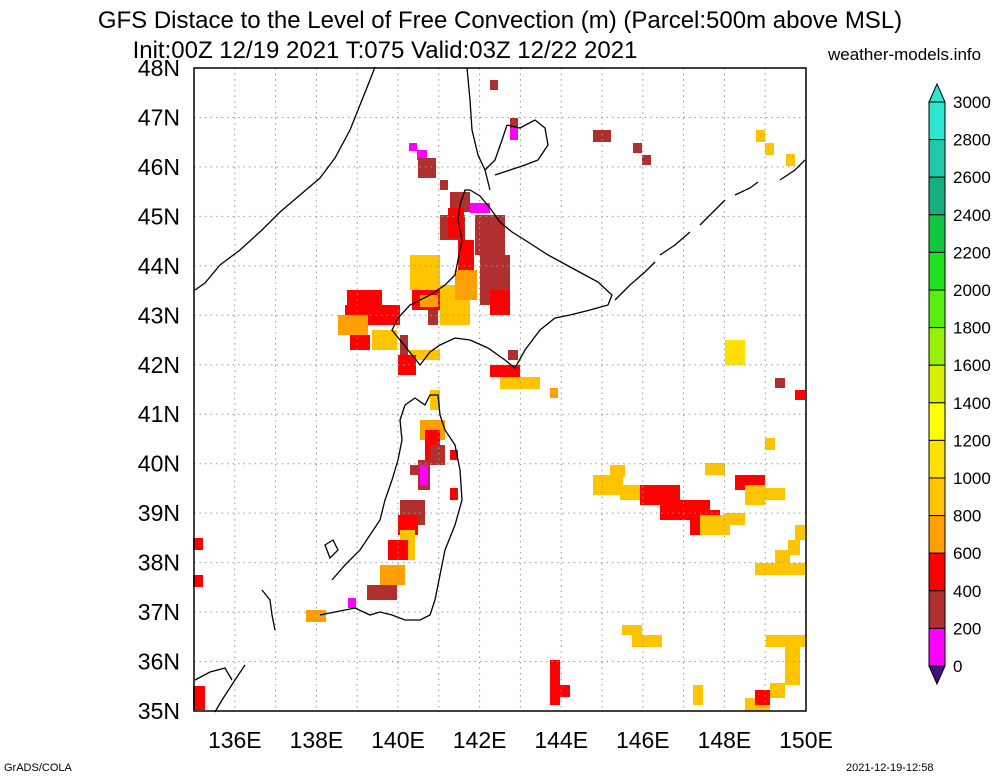 Image resolution: width=1000 pixels, height=779 pixels. I want to click on lon-label: 136E, so click(235, 740).